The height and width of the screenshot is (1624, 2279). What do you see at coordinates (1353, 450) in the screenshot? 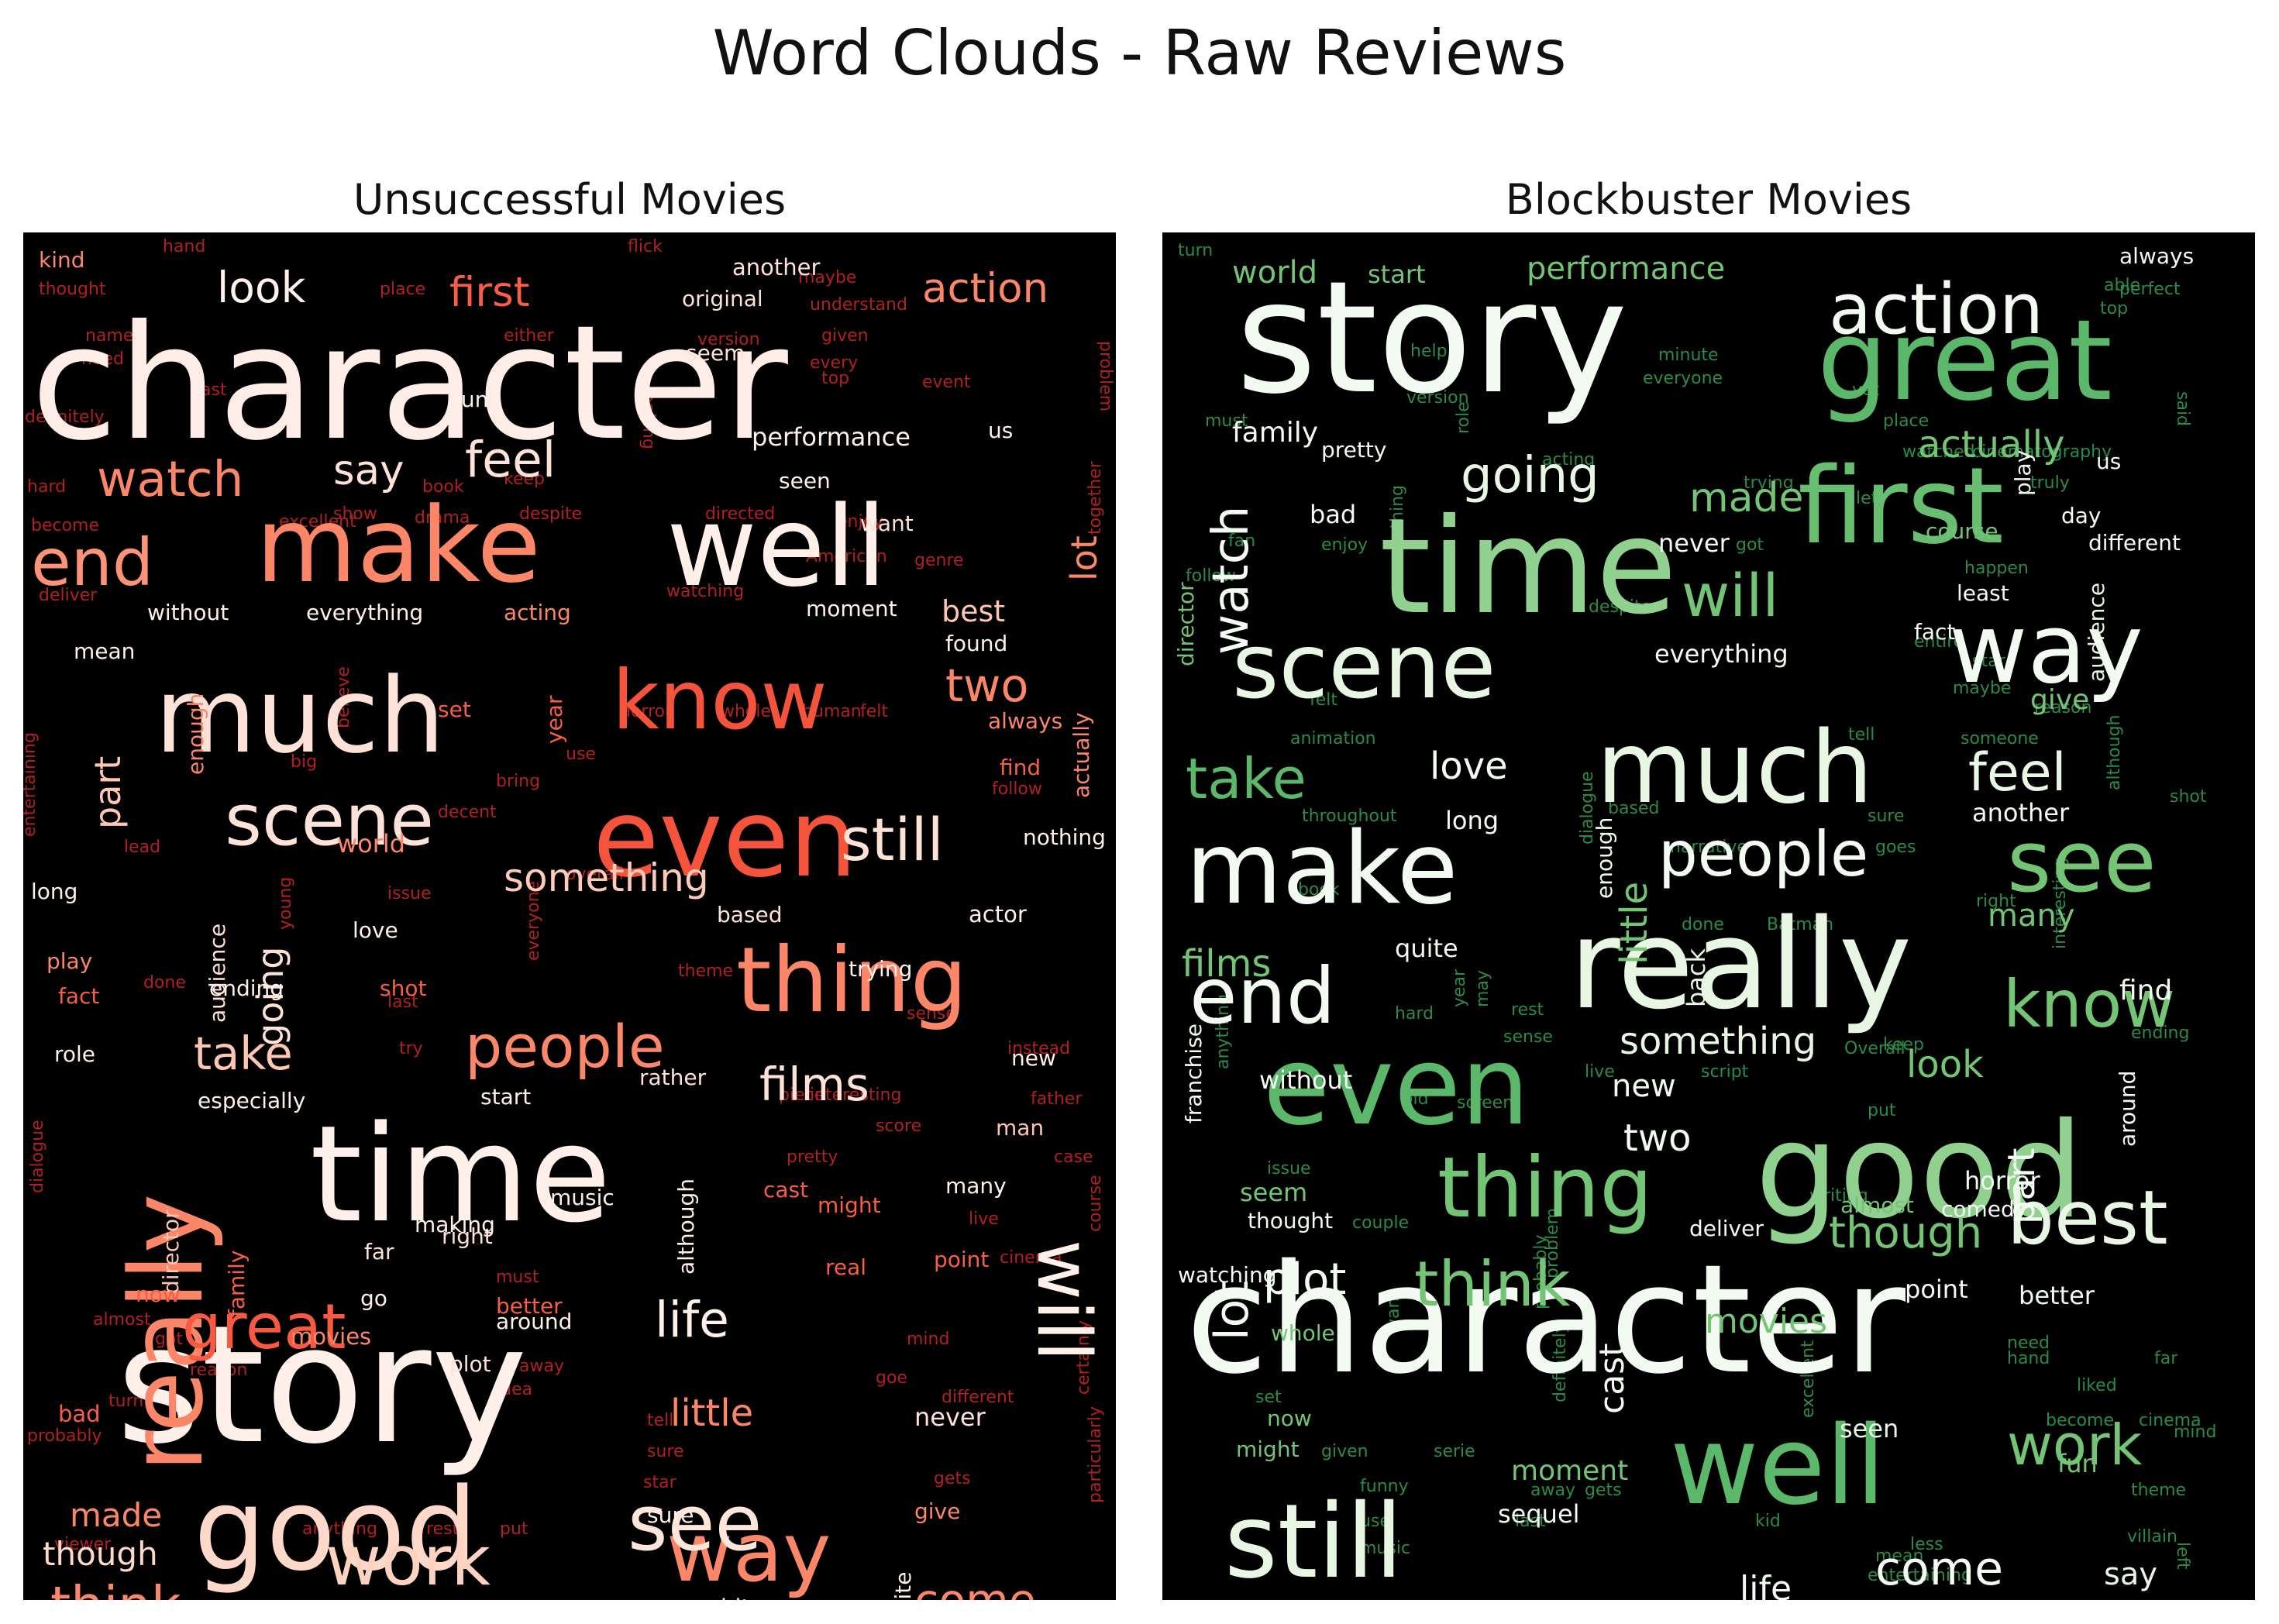
I see `cloud-word-pretty: pretty` at bounding box center [1353, 450].